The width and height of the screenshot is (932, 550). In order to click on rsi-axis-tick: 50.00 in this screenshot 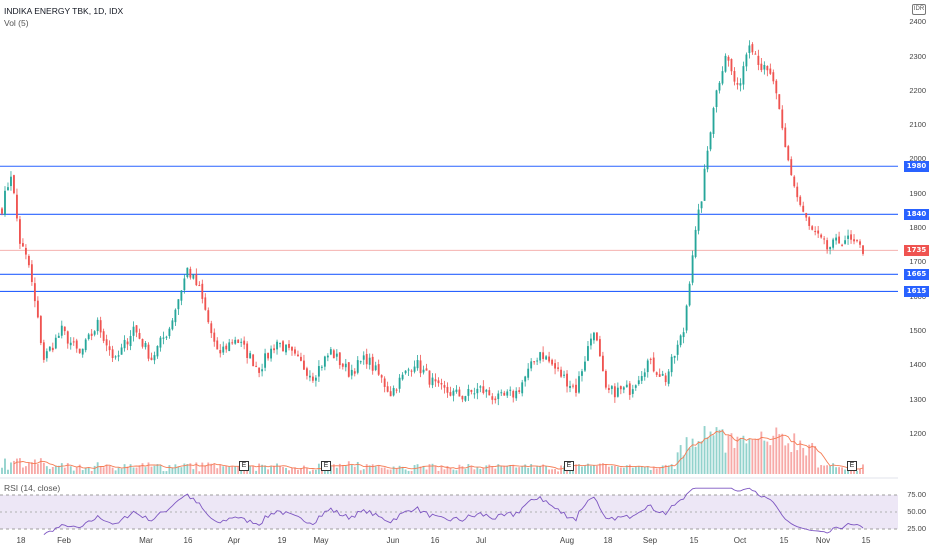, I will do `click(916, 511)`.